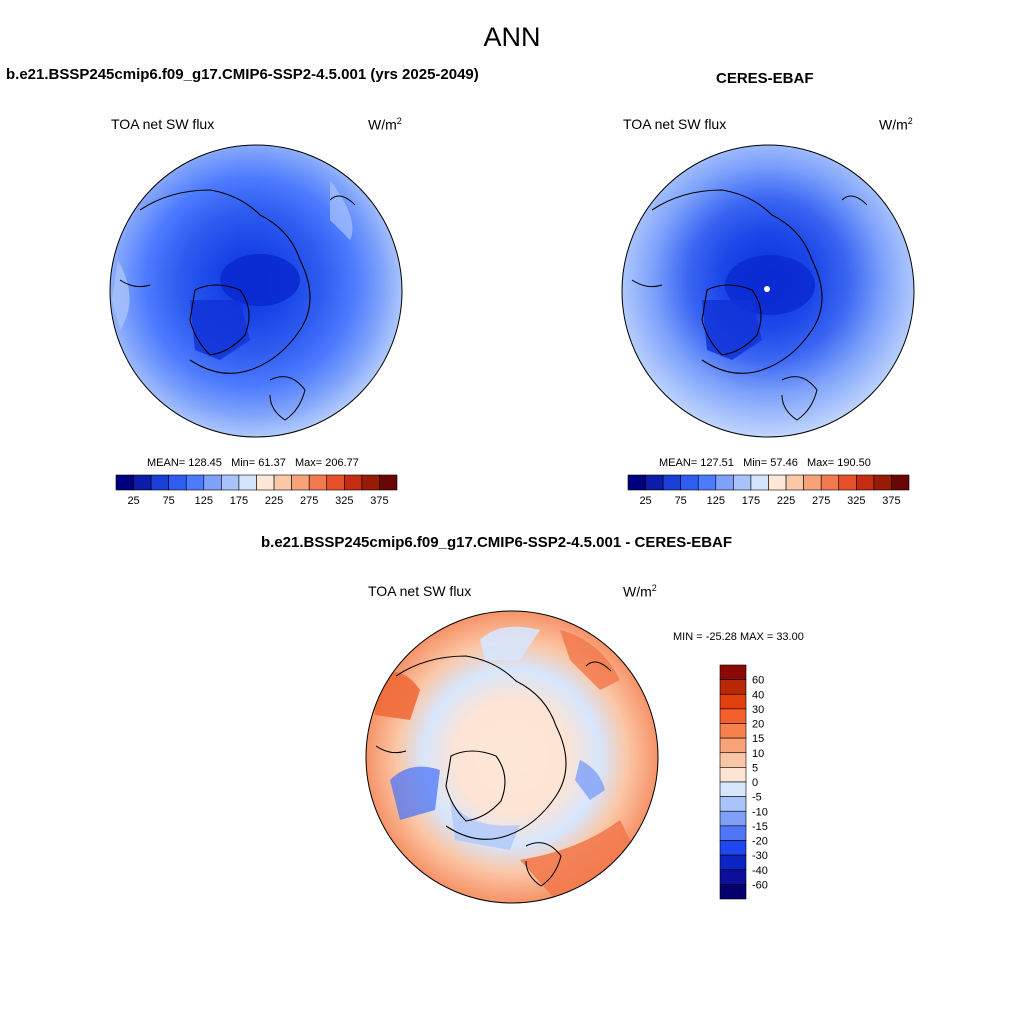 Image resolution: width=1024 pixels, height=1024 pixels. I want to click on diff-colorbar-tick-label: 40, so click(758, 695).